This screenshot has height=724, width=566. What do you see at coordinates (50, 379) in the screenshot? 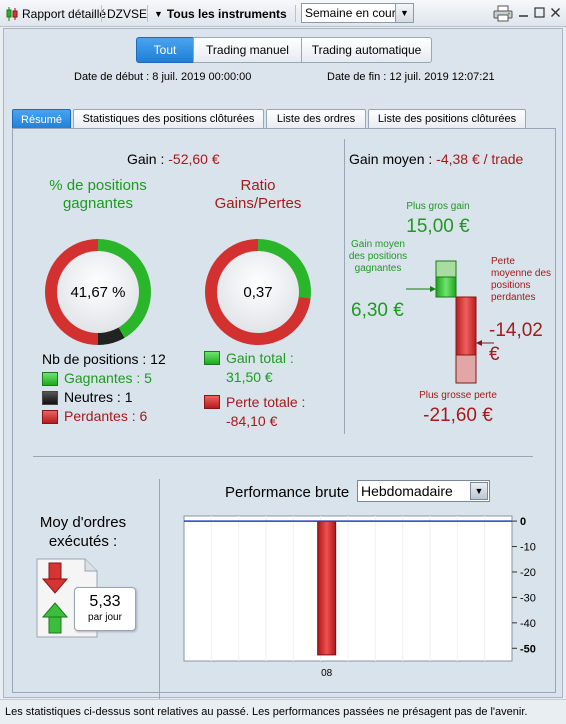
I see `winning-swatch` at bounding box center [50, 379].